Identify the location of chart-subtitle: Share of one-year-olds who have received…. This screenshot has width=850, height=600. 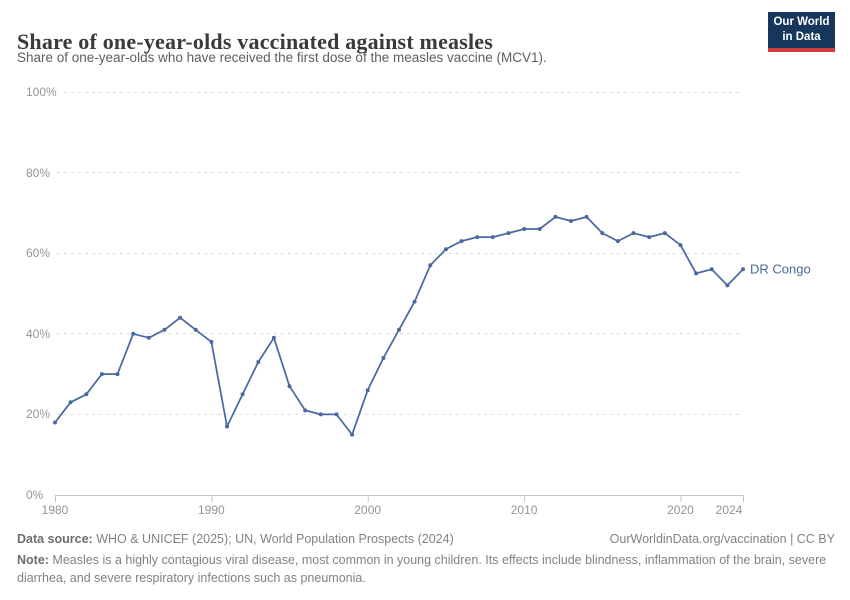
(282, 57).